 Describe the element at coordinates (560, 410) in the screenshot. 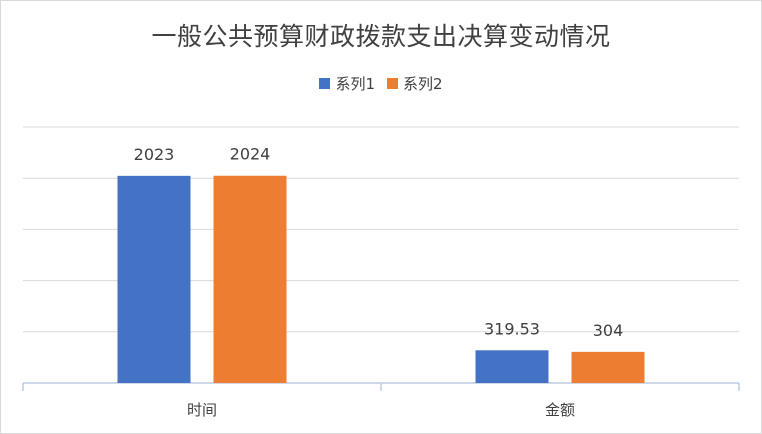

I see `x-tick-label-2: 金额` at that location.